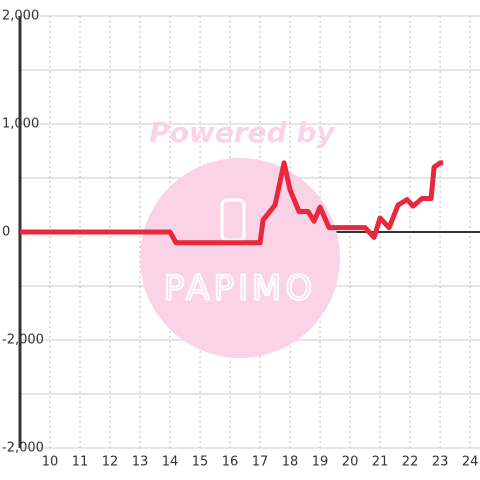 The height and width of the screenshot is (480, 480). I want to click on x-tick-label: 24, so click(470, 462).